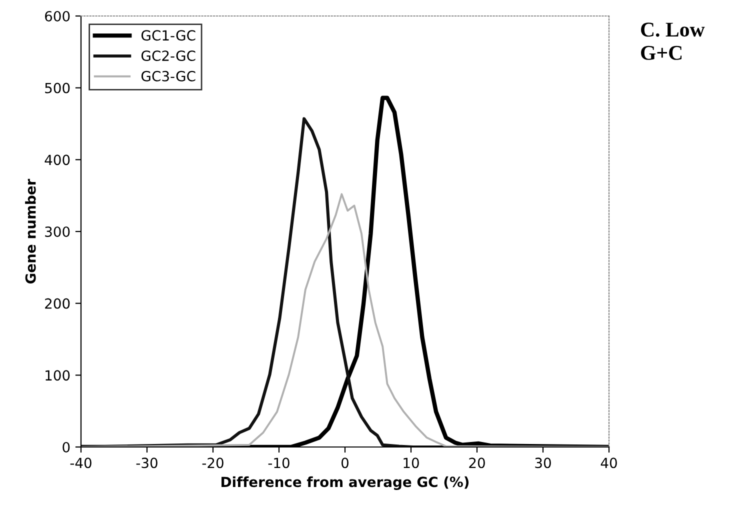 The width and height of the screenshot is (732, 517). I want to click on x-tick-label: -10, so click(279, 463).